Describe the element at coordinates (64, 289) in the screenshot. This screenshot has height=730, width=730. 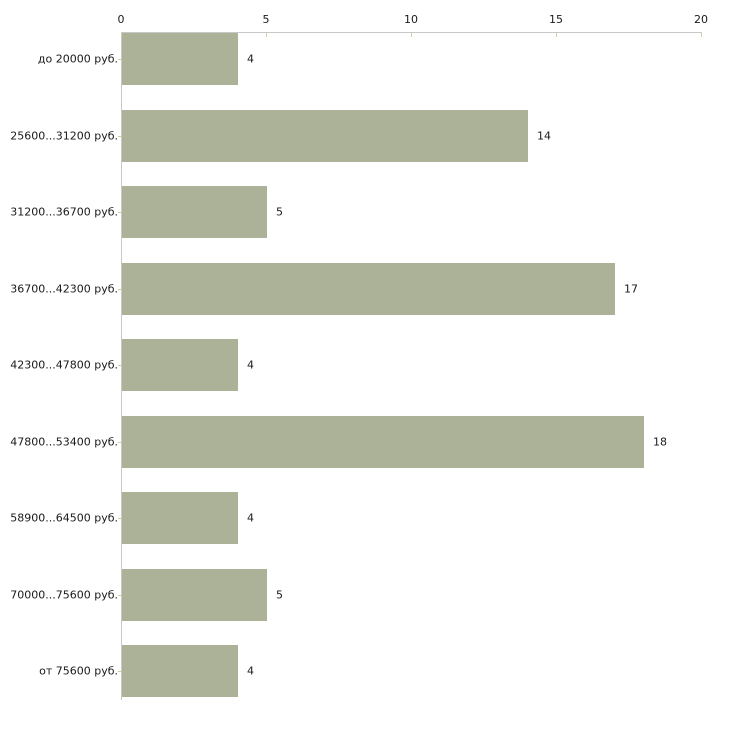
I see `category-label: 36700...42300 руб.` at that location.